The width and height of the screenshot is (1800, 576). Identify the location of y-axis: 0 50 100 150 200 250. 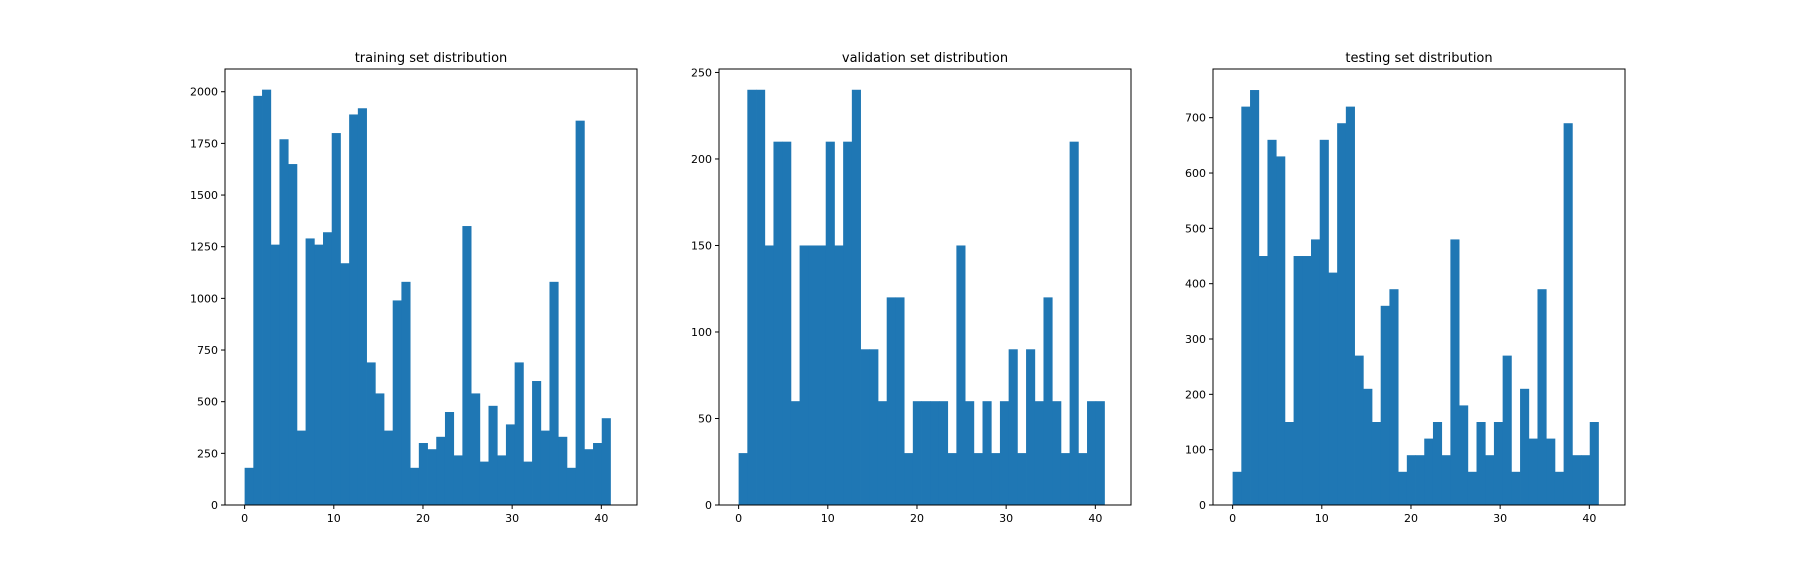
(705, 289).